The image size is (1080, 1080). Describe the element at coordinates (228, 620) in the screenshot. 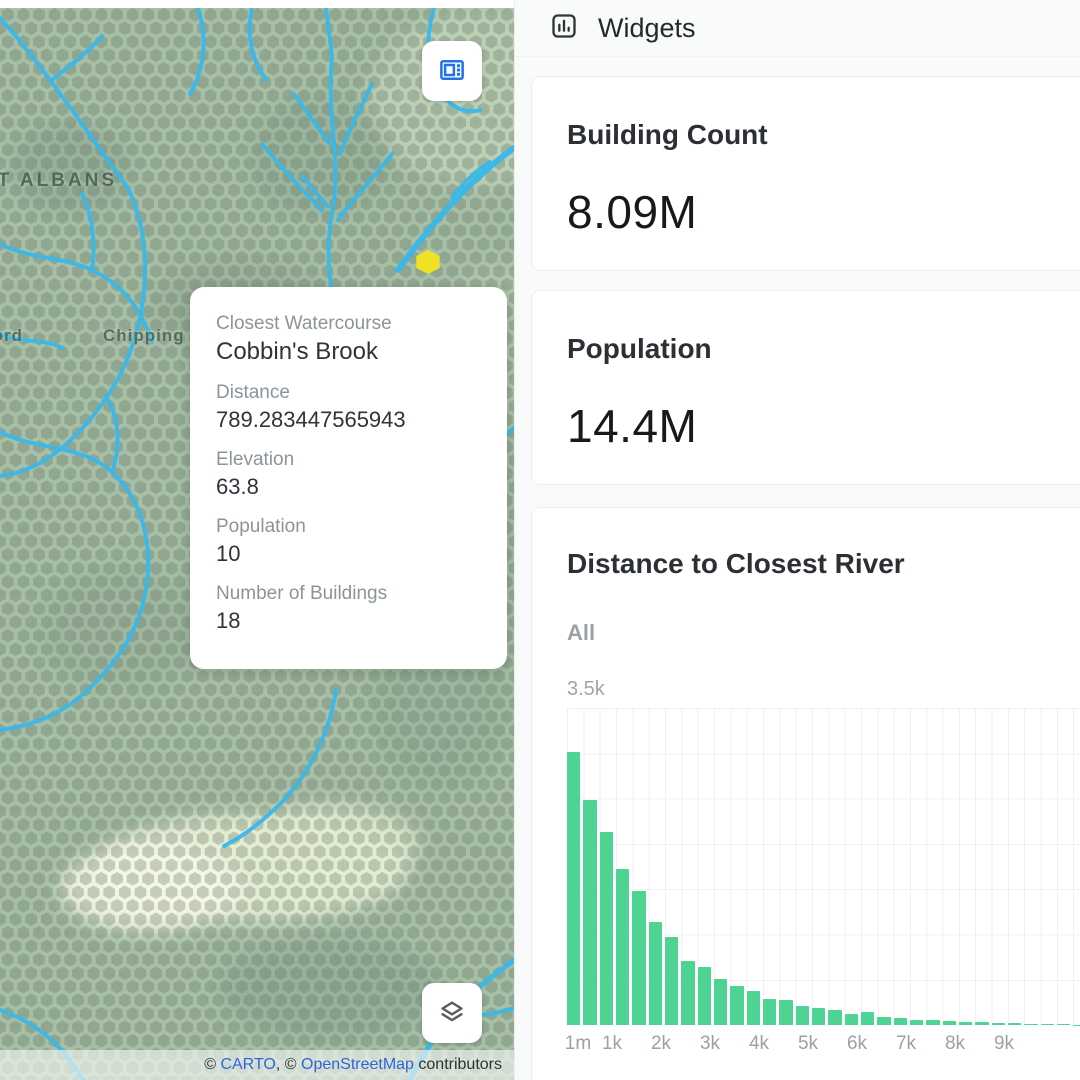

I see `tooltip-value: 18` at that location.